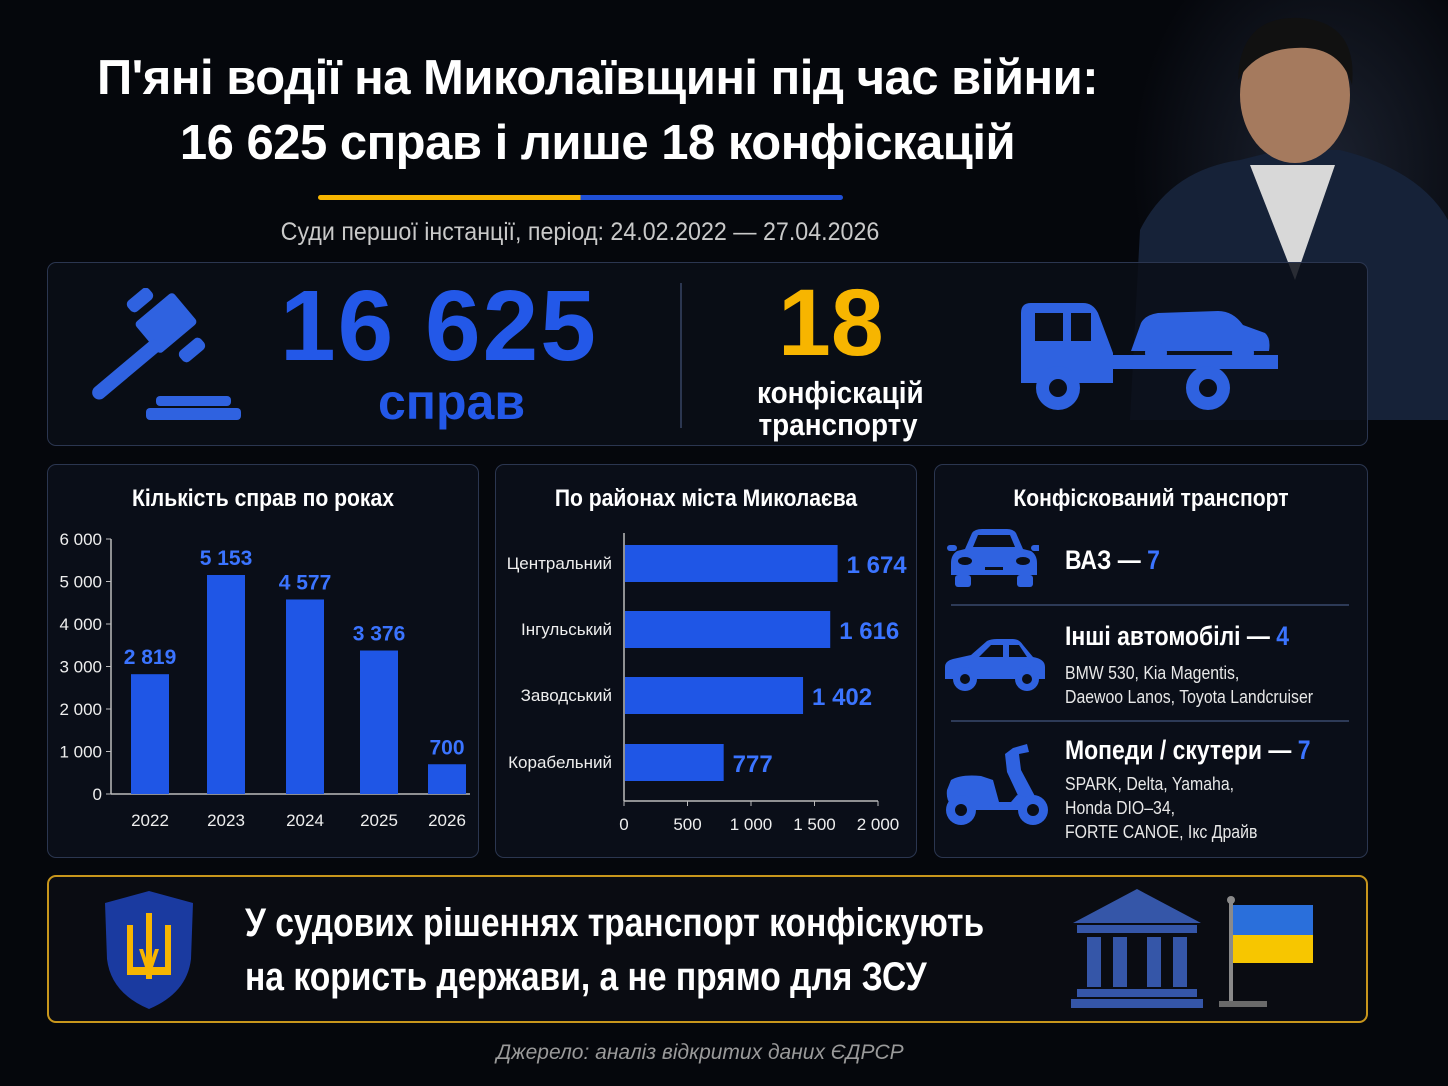  Describe the element at coordinates (150, 820) in the screenshot. I see `x-tick-label: 2022` at that location.